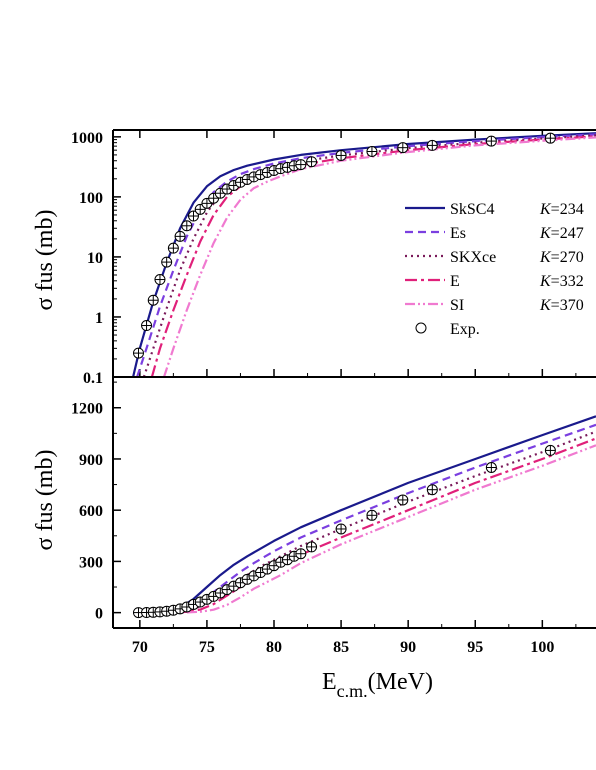  Describe the element at coordinates (542, 647) in the screenshot. I see `x-tick-label: 100` at that location.